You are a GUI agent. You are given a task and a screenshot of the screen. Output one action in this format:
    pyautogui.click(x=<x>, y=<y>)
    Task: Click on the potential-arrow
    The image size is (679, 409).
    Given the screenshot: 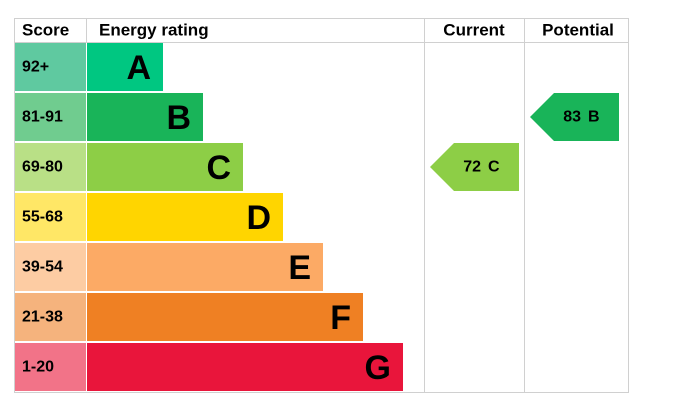 What is the action you would take?
    pyautogui.click(x=574, y=117)
    